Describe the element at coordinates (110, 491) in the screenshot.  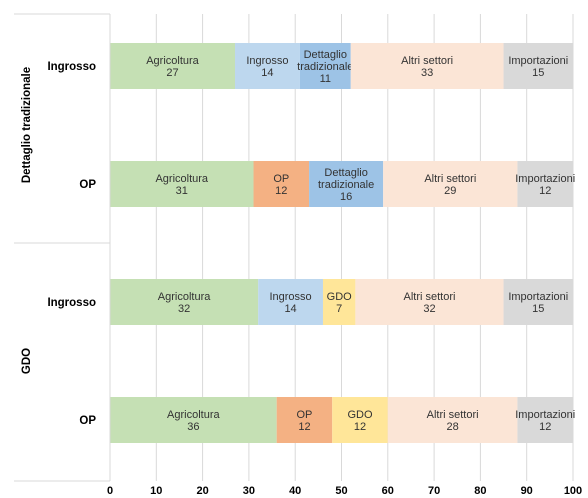
I see `x-tick-label: 0` at that location.